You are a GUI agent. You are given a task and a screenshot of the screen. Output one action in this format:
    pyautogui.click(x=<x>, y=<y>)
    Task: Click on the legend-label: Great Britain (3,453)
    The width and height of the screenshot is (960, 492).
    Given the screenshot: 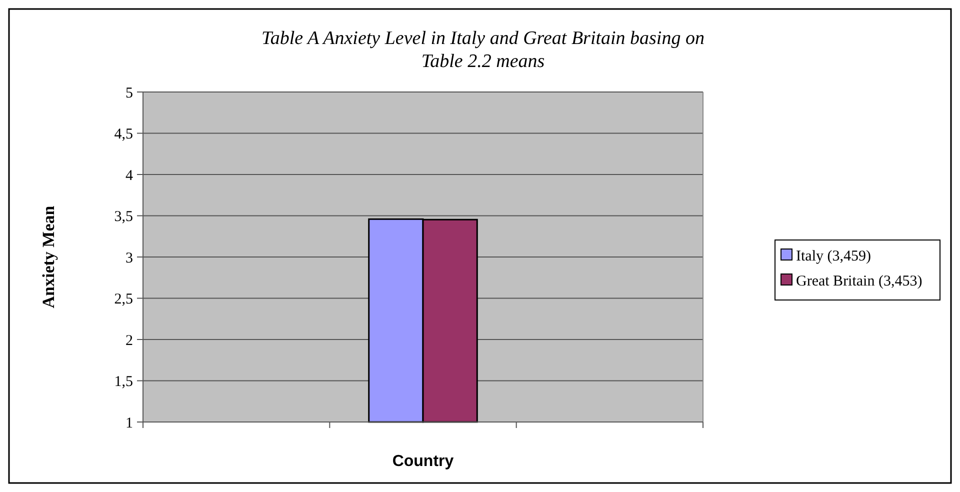 What is the action you would take?
    pyautogui.click(x=859, y=281)
    